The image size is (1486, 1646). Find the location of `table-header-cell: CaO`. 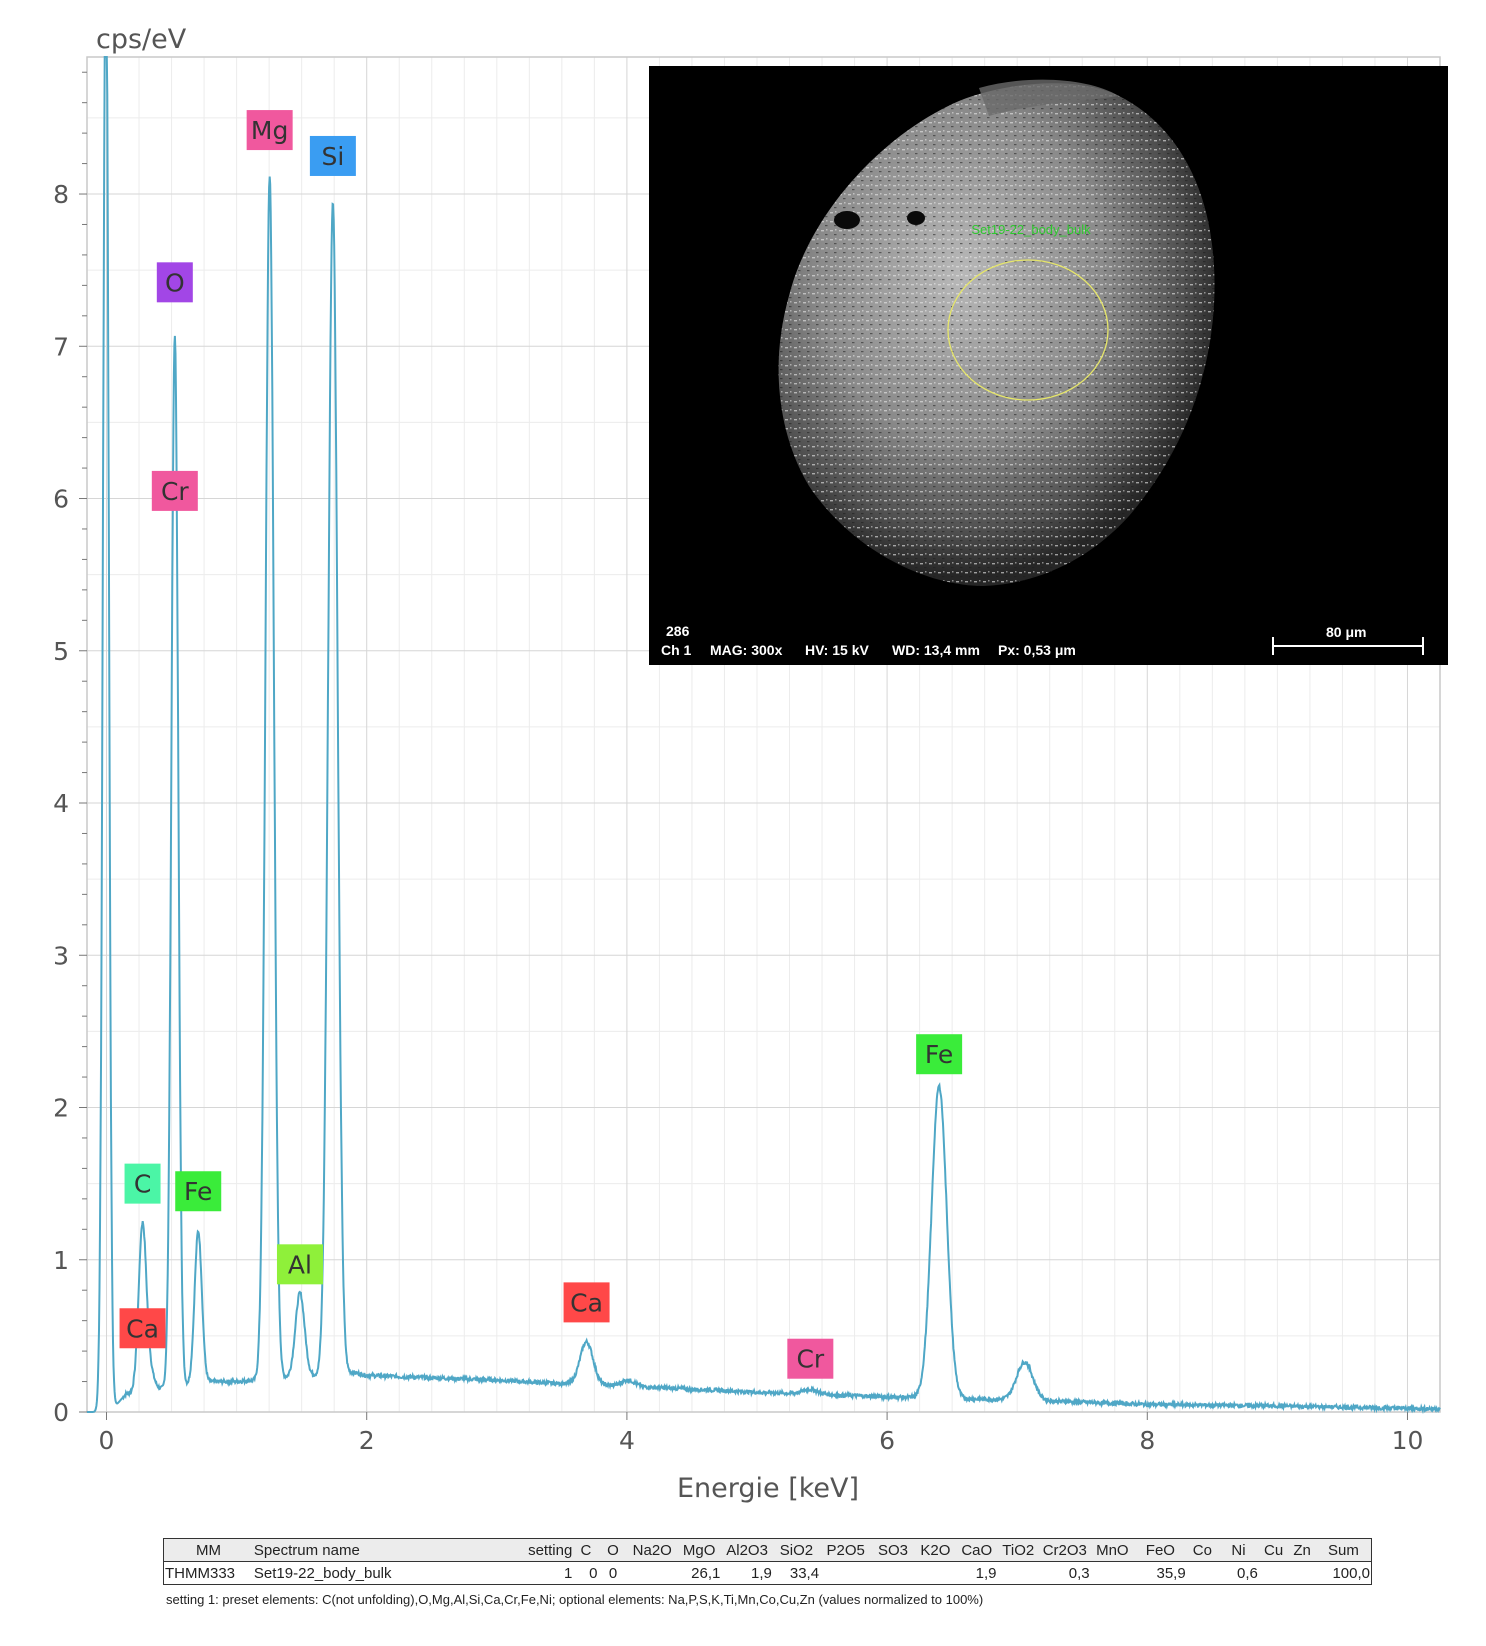

table-header-cell: CaO is located at coordinates (977, 1550).